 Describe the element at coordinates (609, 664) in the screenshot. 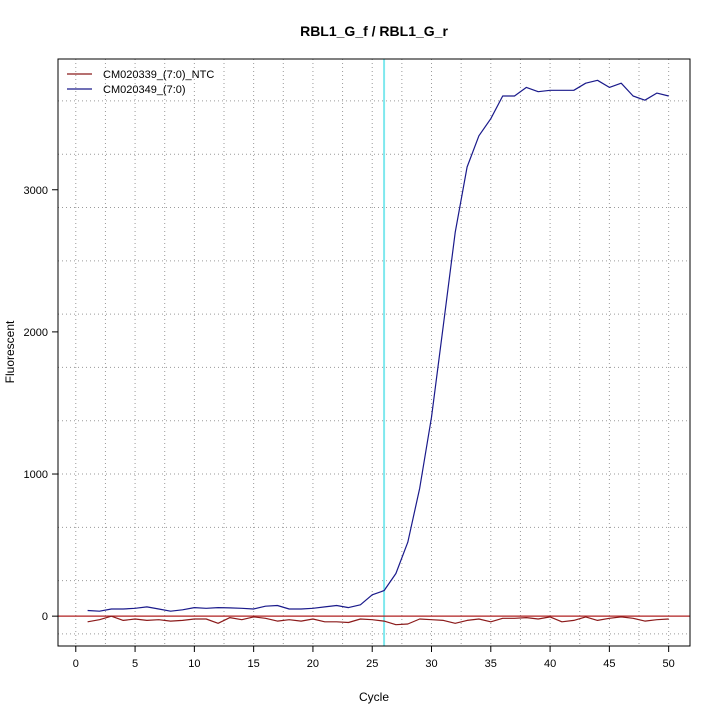

I see `x-tick-label: 45` at that location.